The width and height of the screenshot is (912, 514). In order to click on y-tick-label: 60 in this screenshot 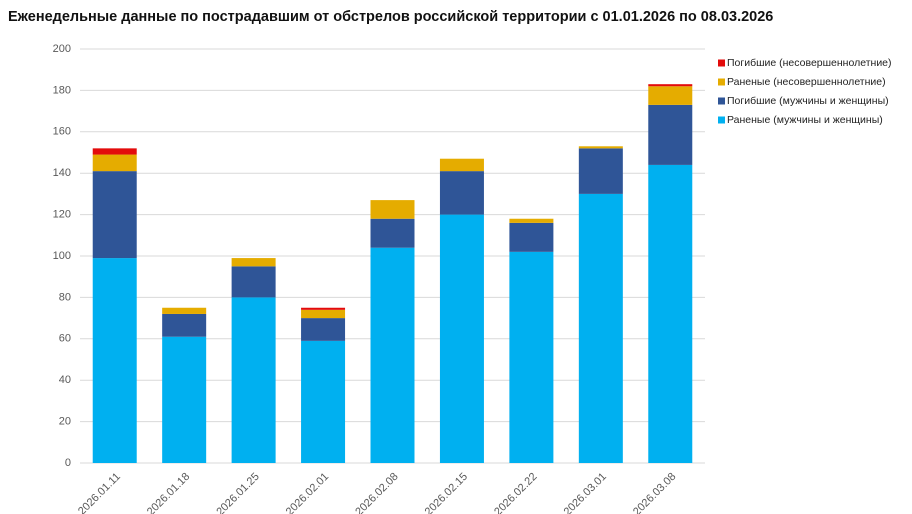, I will do `click(65, 339)`.